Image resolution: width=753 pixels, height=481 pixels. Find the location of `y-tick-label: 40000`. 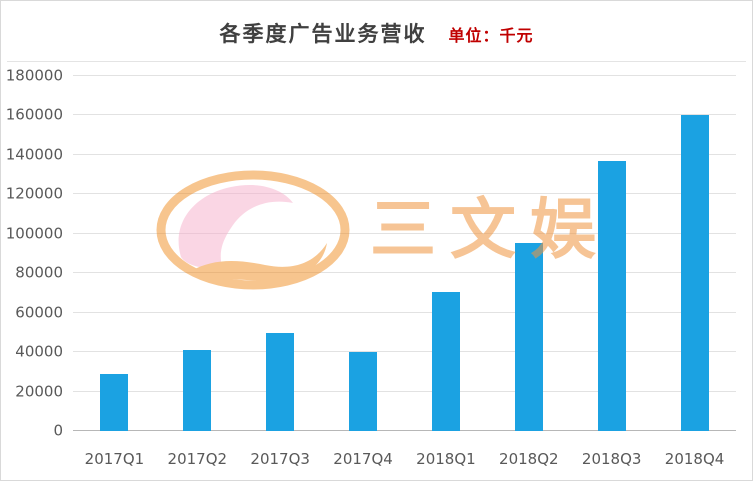

y-tick-label: 40000 is located at coordinates (39, 351).